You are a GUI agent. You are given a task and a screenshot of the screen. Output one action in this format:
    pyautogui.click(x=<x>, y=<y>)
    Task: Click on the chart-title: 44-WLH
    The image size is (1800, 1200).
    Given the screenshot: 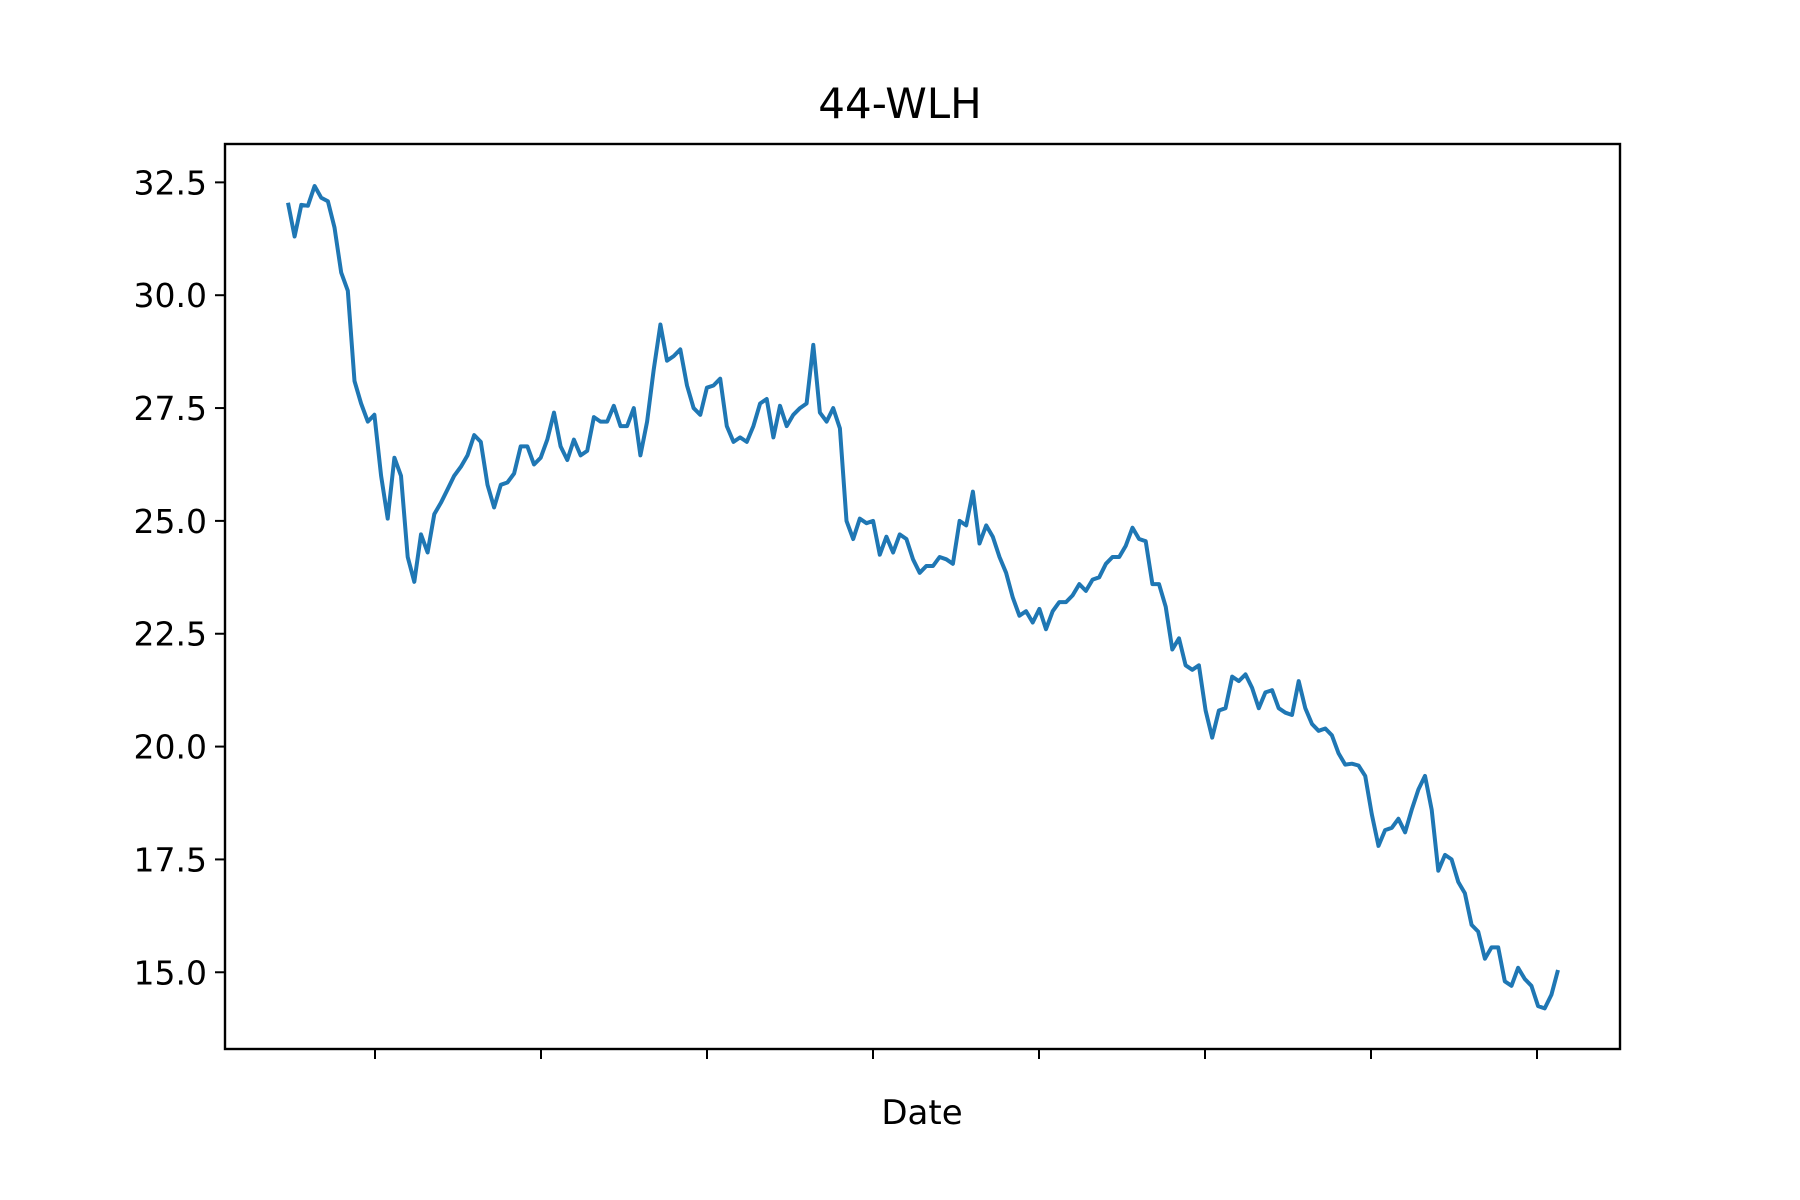 What is the action you would take?
    pyautogui.click(x=899, y=103)
    